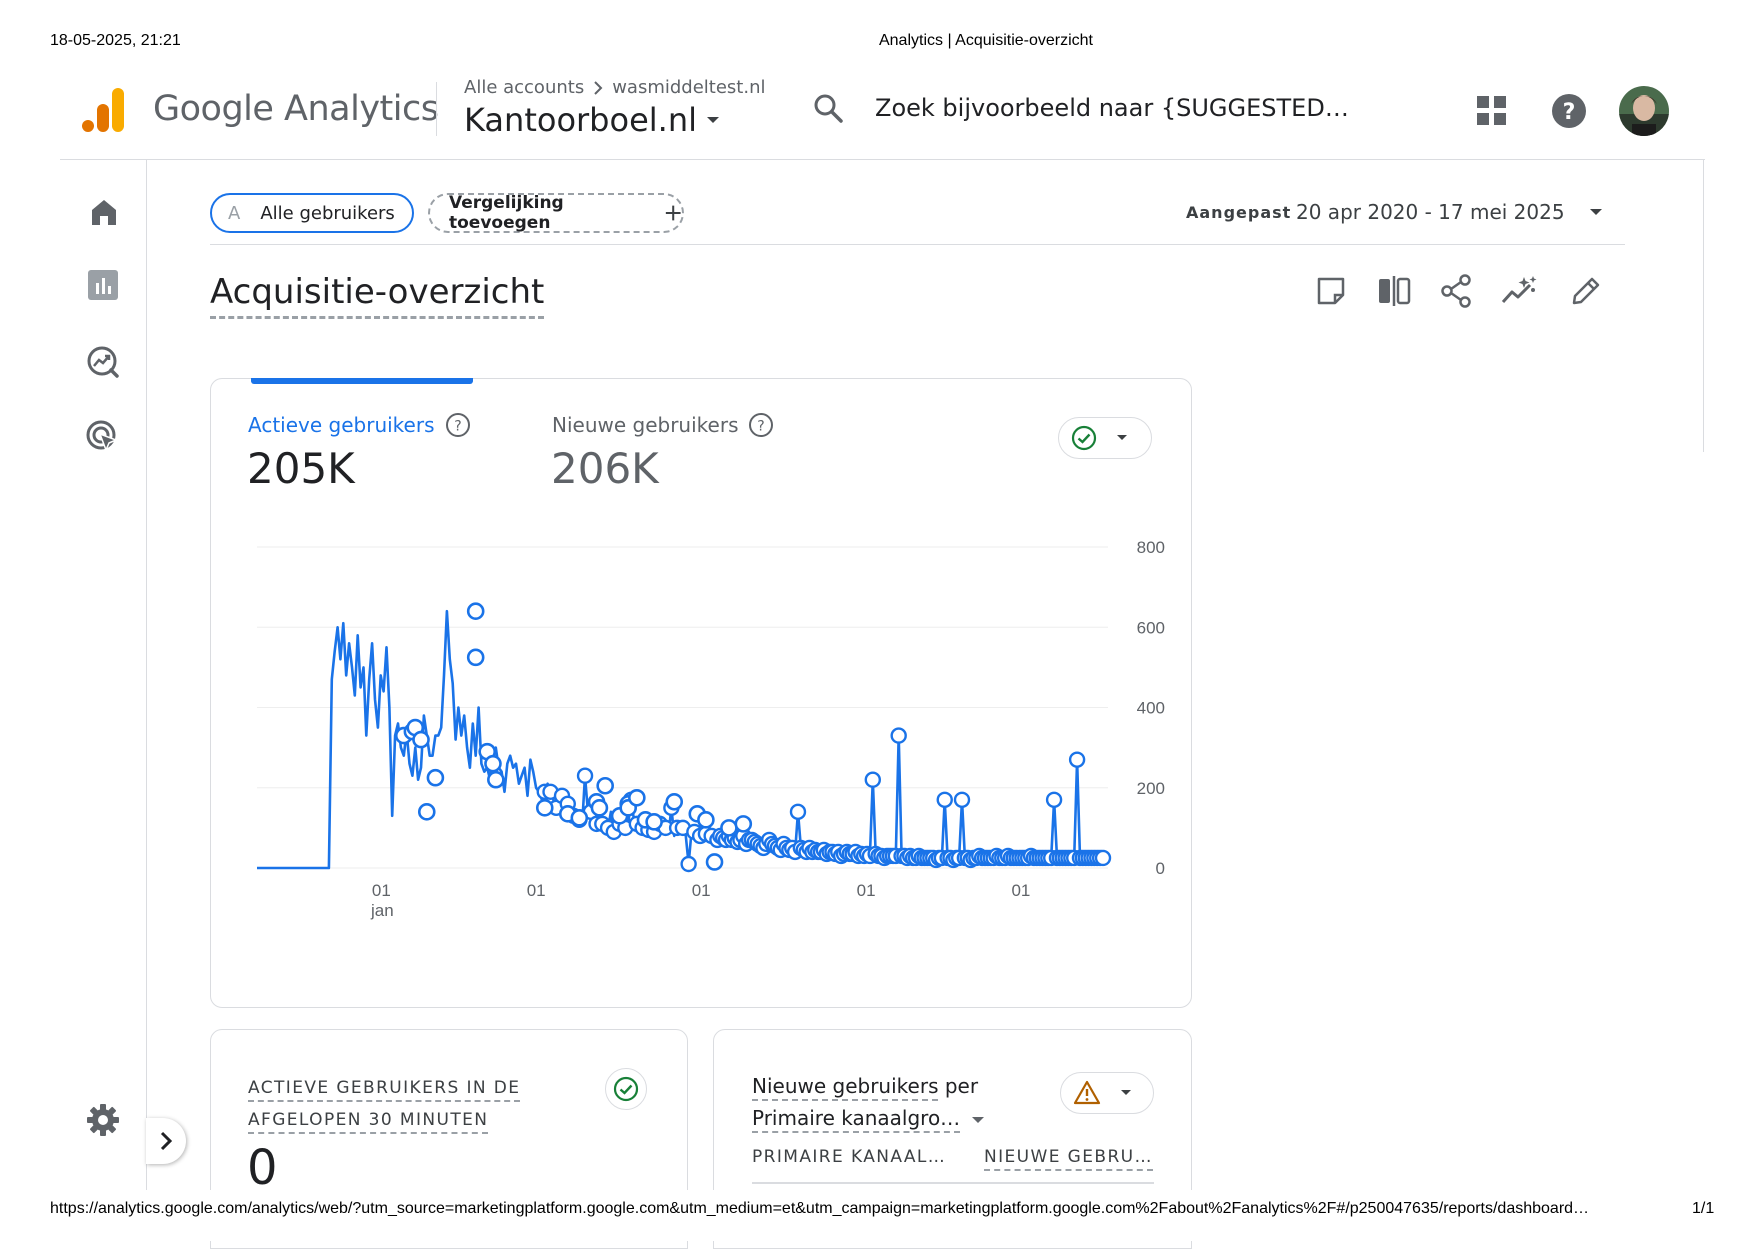 This screenshot has height=1249, width=1755. I want to click on channel-card-title: Nieuwe gebruikers per, so click(865, 1087).